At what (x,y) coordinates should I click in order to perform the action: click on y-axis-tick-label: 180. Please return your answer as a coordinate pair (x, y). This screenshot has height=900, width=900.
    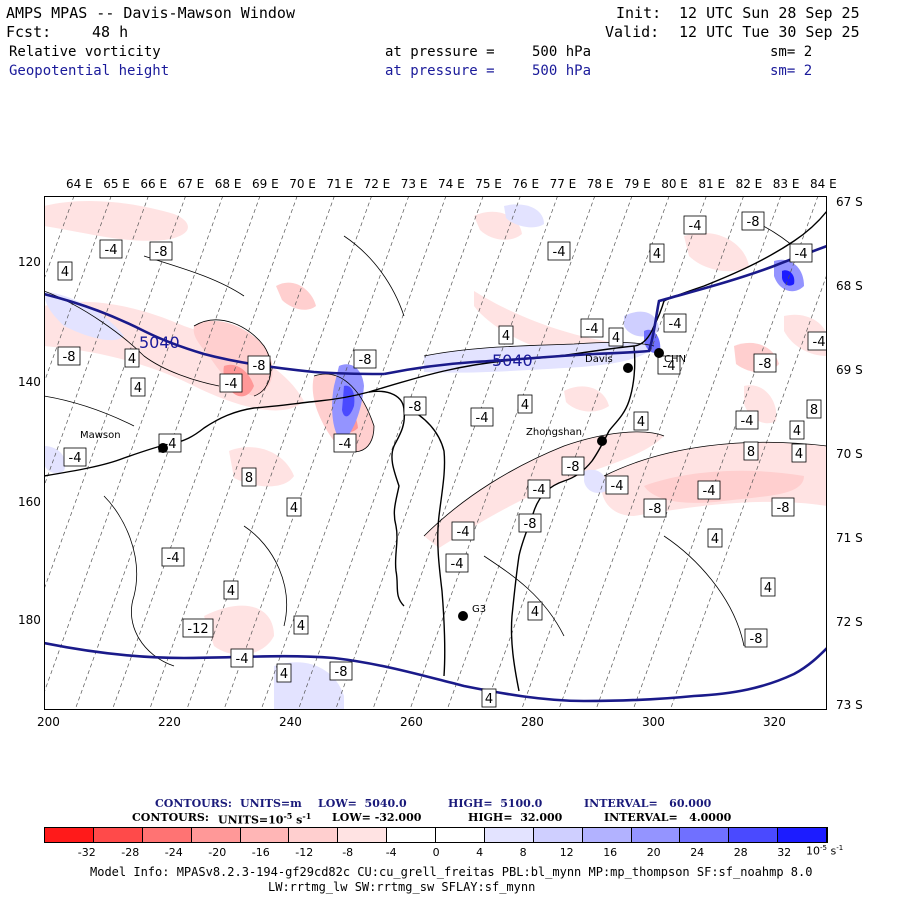
    Looking at the image, I should click on (29, 620).